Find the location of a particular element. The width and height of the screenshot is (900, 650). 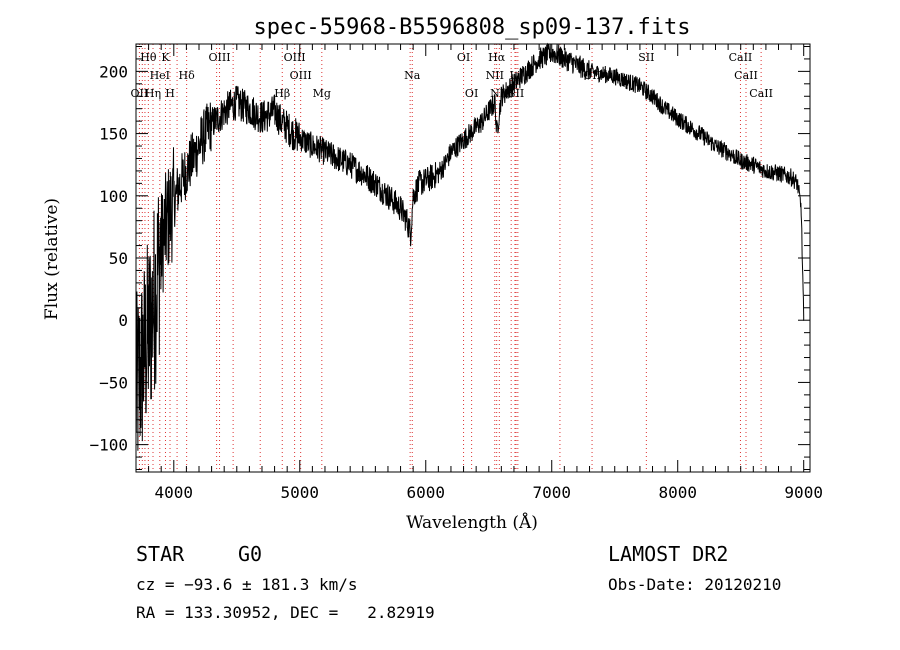

spectral-line-label: HeI is located at coordinates (160, 75).